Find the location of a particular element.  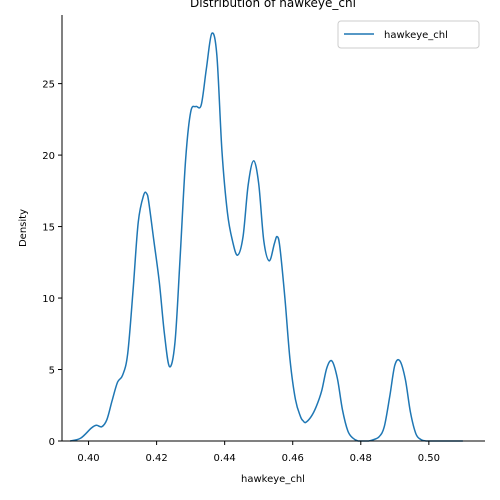

legend-frame is located at coordinates (408, 34).